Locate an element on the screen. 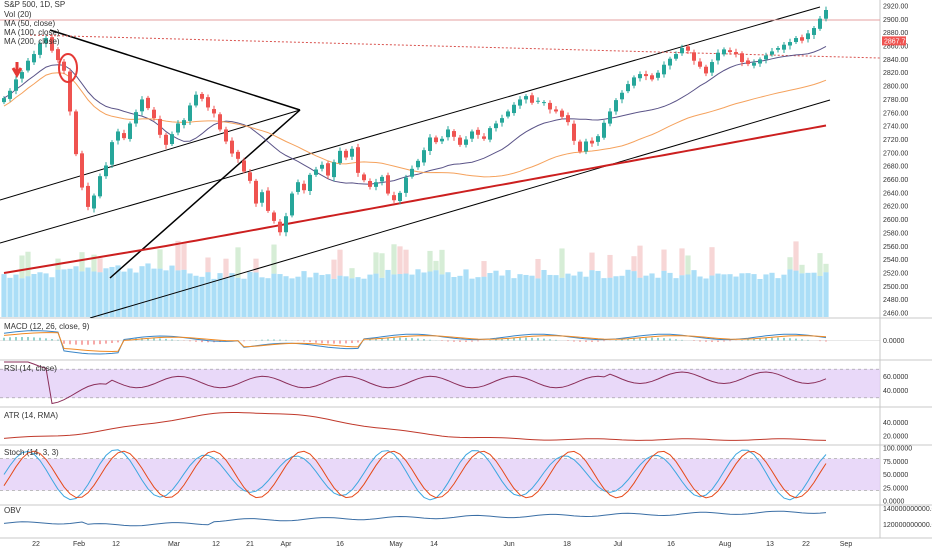  price-tick-label: 2460.00 is located at coordinates (895, 314).